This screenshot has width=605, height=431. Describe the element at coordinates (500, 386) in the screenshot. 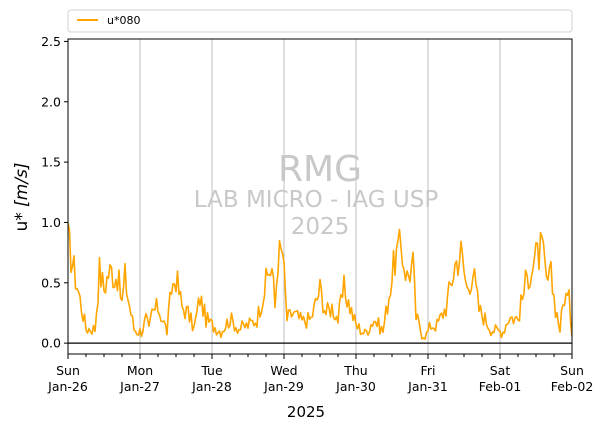

I see `x-tick-date-label: Feb-01` at that location.